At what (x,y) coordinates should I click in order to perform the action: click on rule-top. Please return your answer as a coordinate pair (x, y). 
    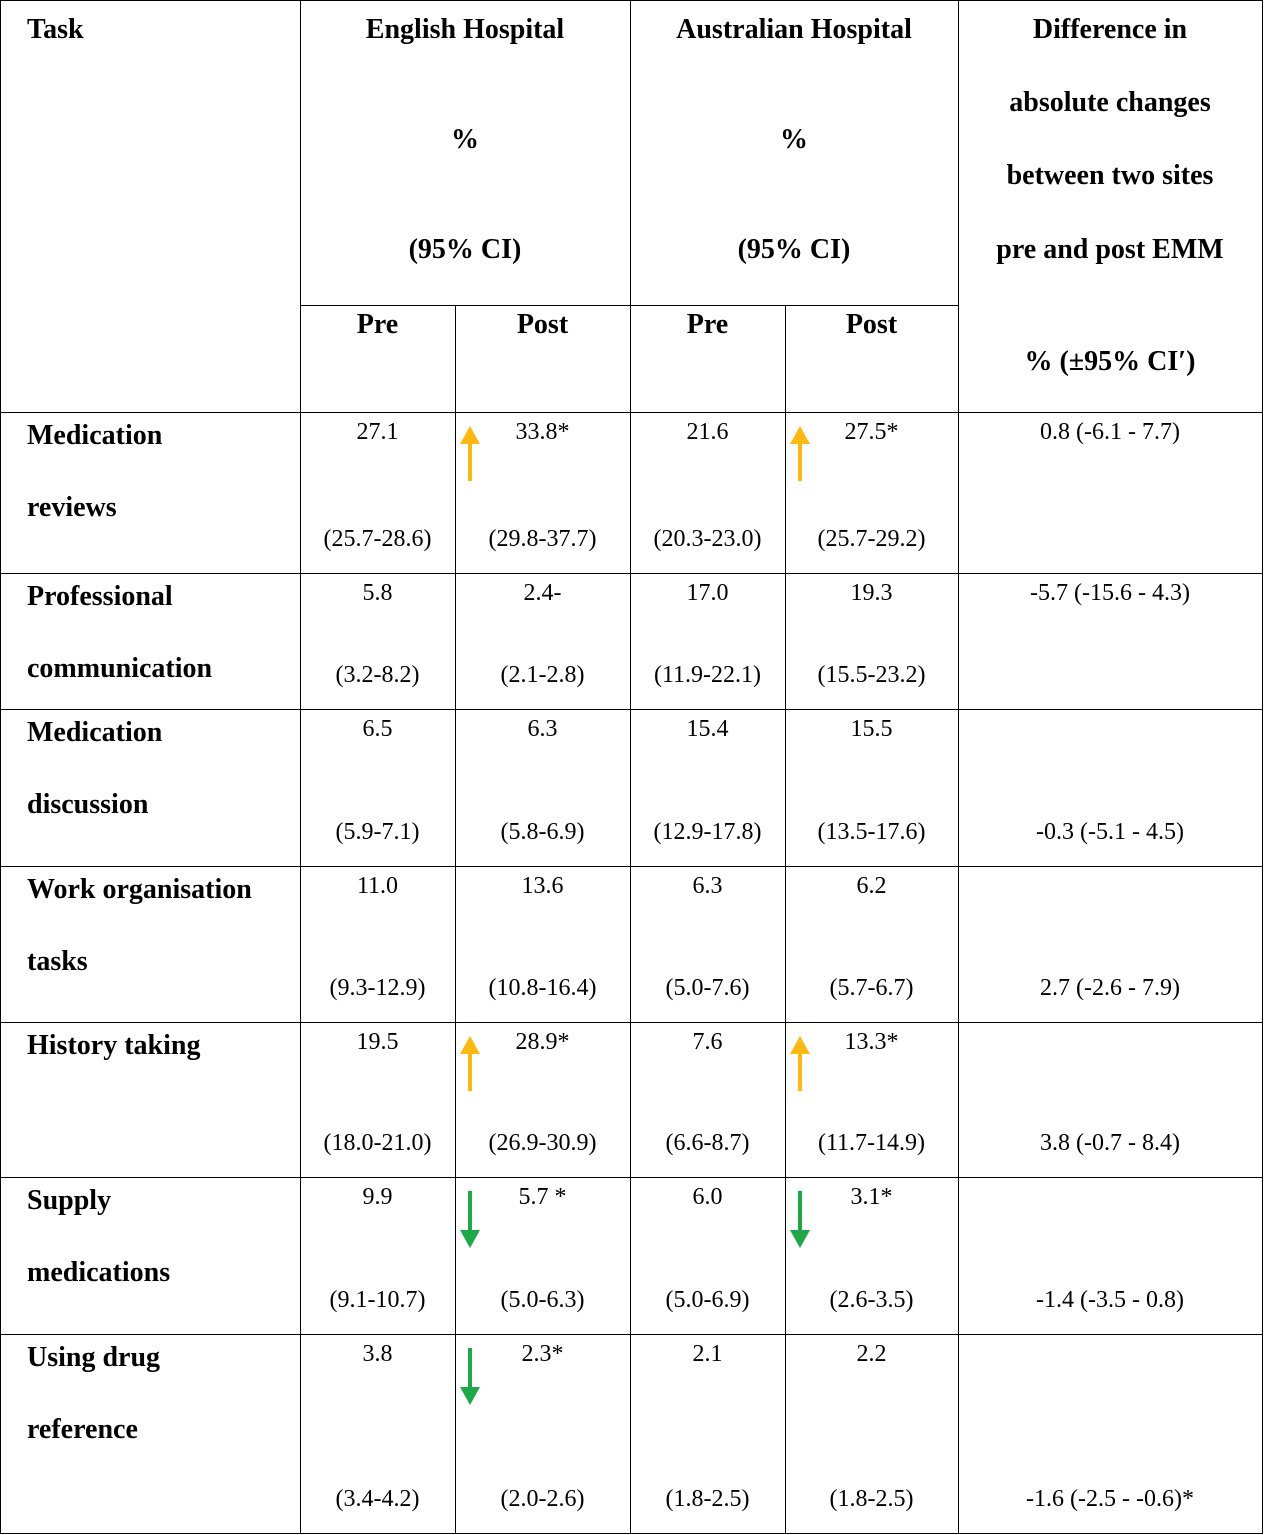
    Looking at the image, I should click on (631, 0).